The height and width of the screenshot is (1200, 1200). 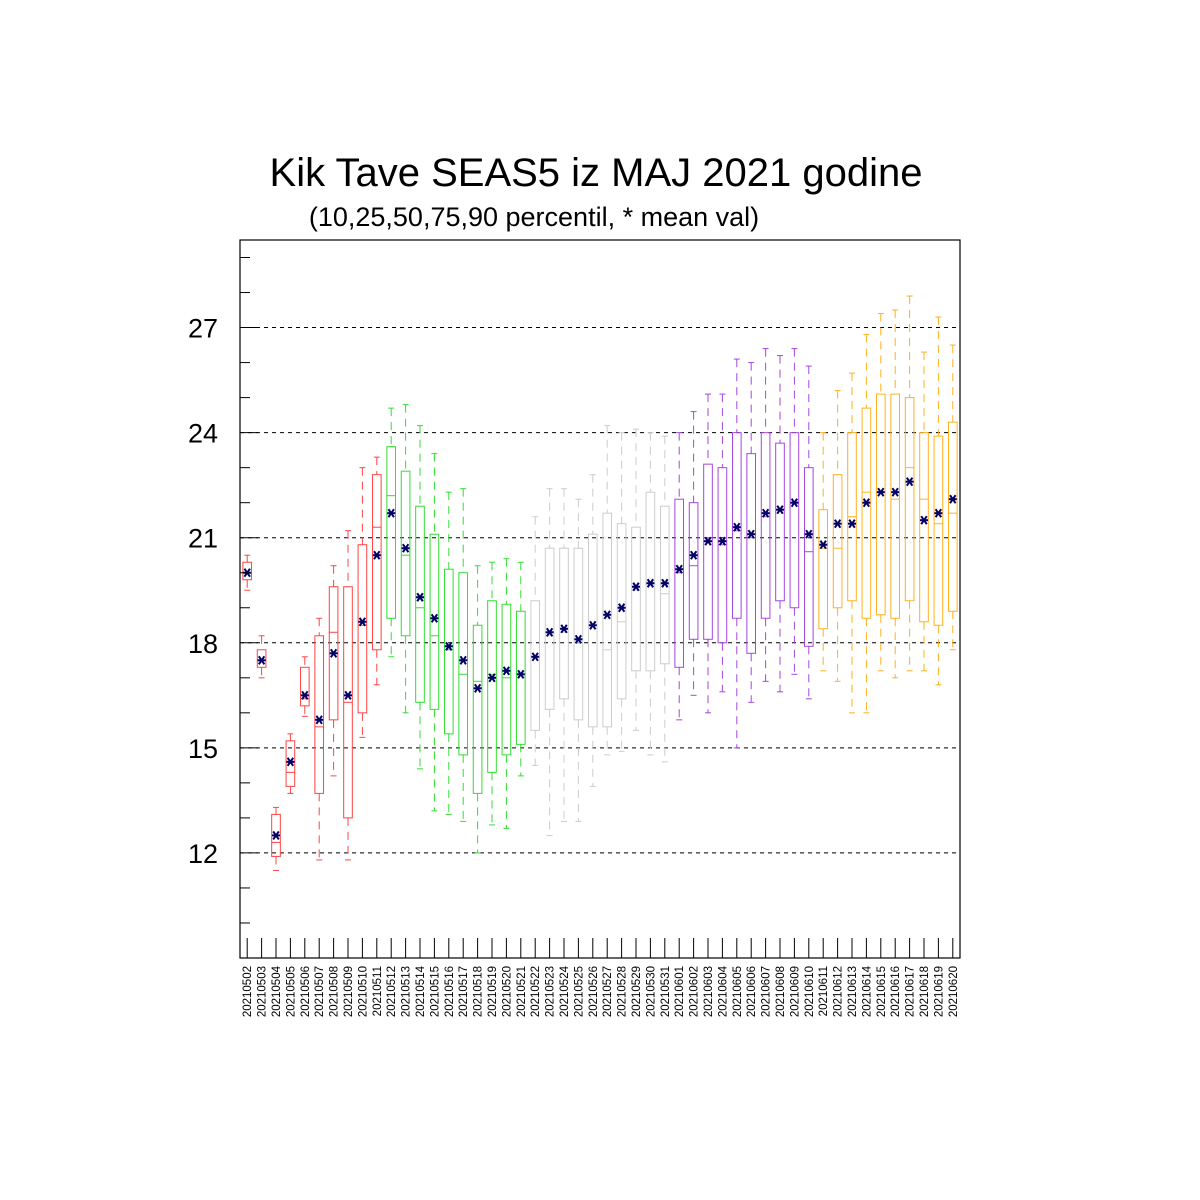 I want to click on x-tick-label: 20210607, so click(x=767, y=991).